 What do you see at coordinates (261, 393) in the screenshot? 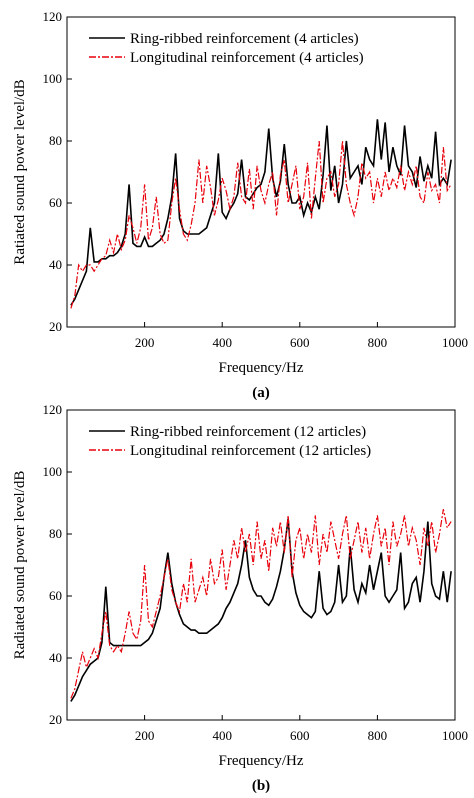
I see `caption: (a)` at bounding box center [261, 393].